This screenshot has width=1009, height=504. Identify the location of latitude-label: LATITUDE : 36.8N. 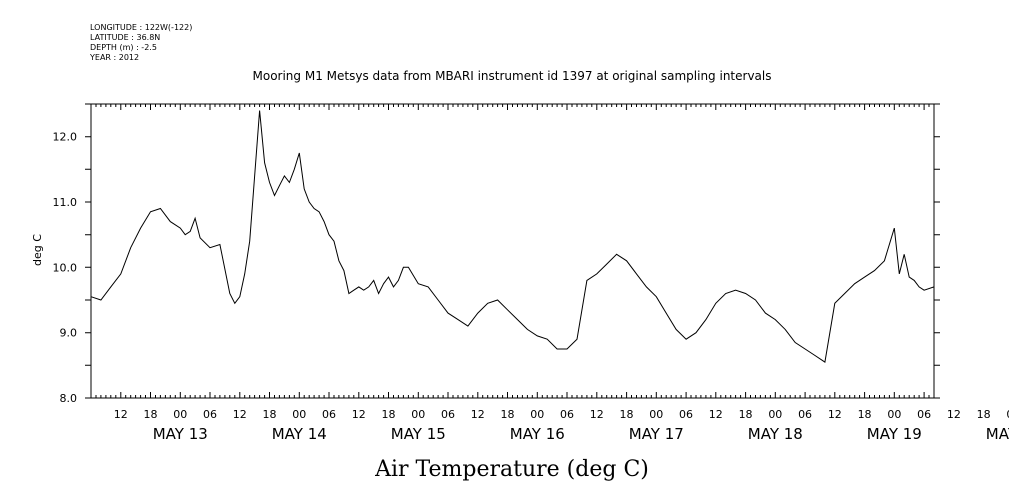
(125, 37).